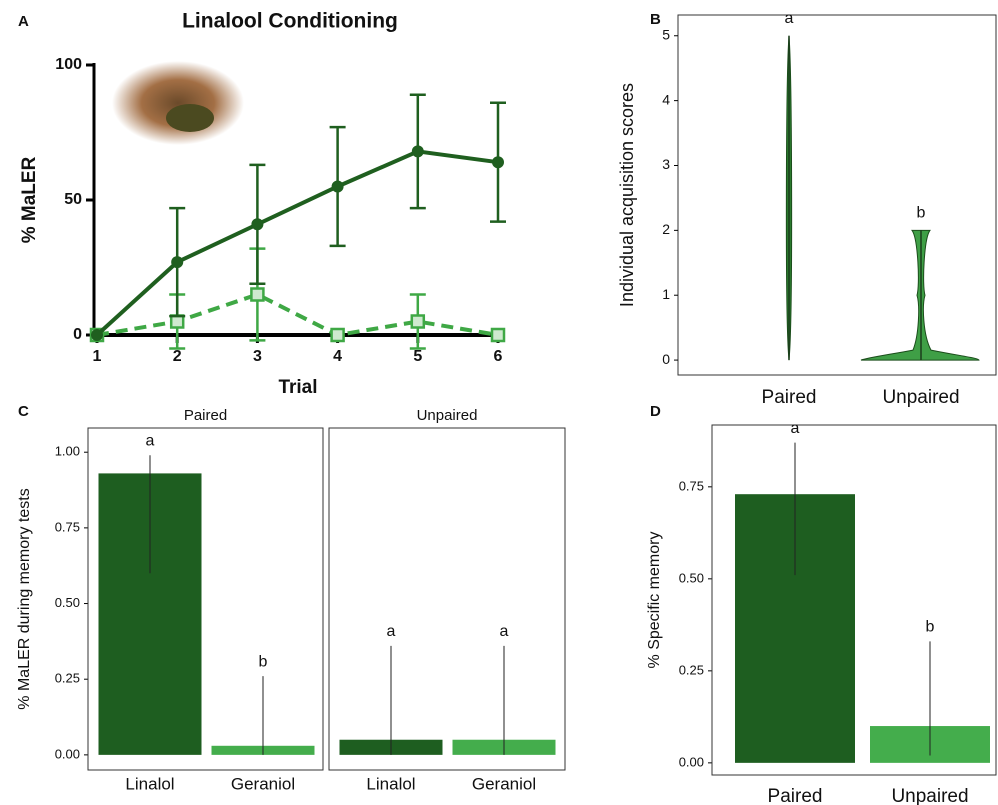  Describe the element at coordinates (67, 451) in the screenshot. I see `y-tick-label: 1.00` at that location.